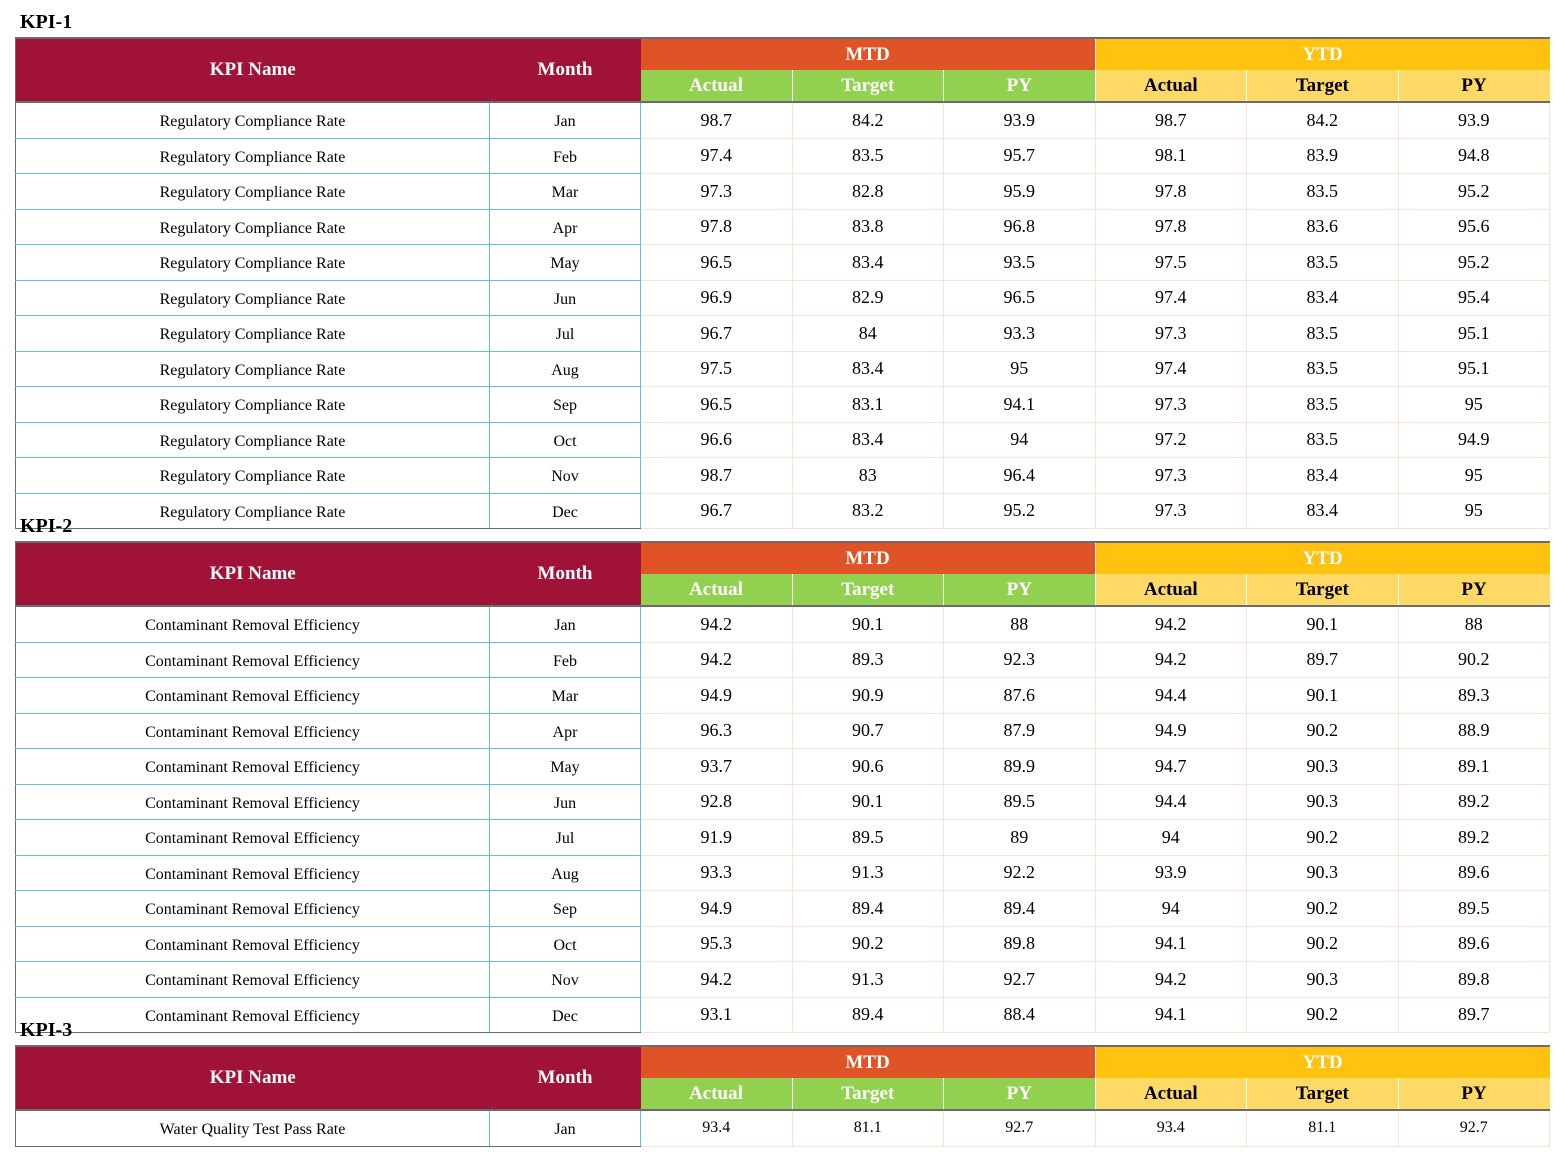  What do you see at coordinates (1322, 439) in the screenshot?
I see `ytd-target-cell: 83.5` at bounding box center [1322, 439].